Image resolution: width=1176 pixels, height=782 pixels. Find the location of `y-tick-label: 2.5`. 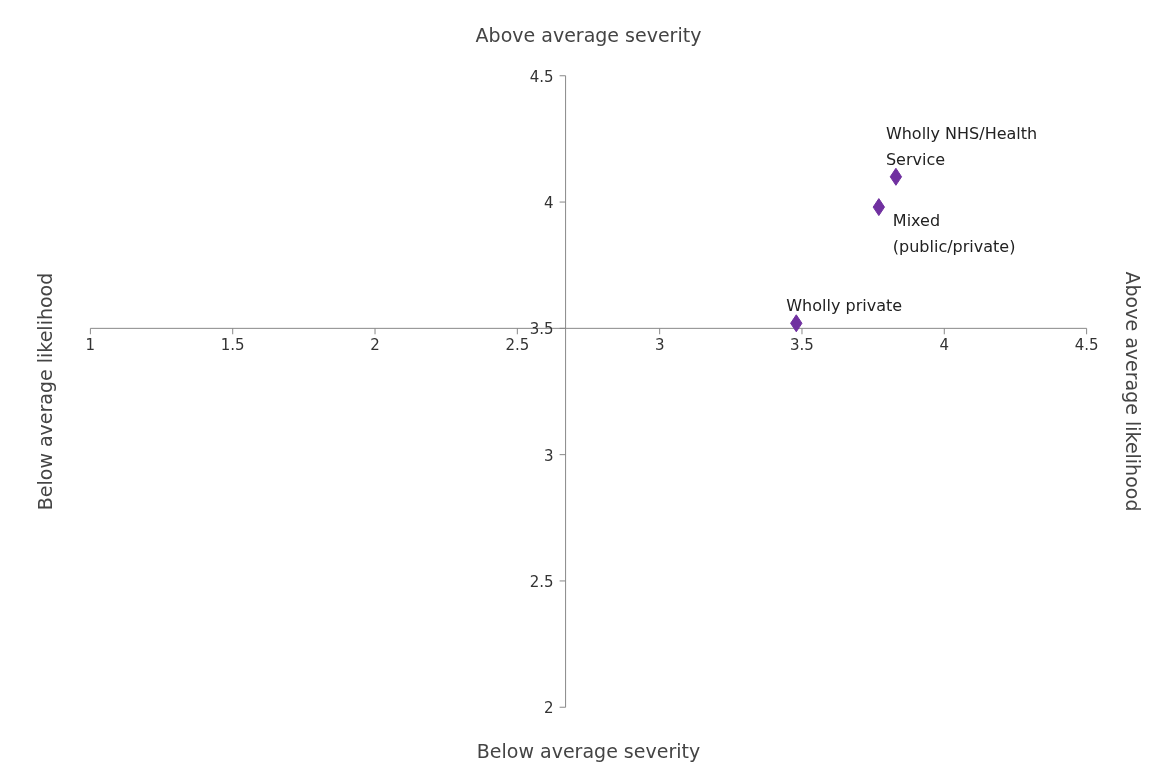

y-tick-label: 2.5 is located at coordinates (541, 581).